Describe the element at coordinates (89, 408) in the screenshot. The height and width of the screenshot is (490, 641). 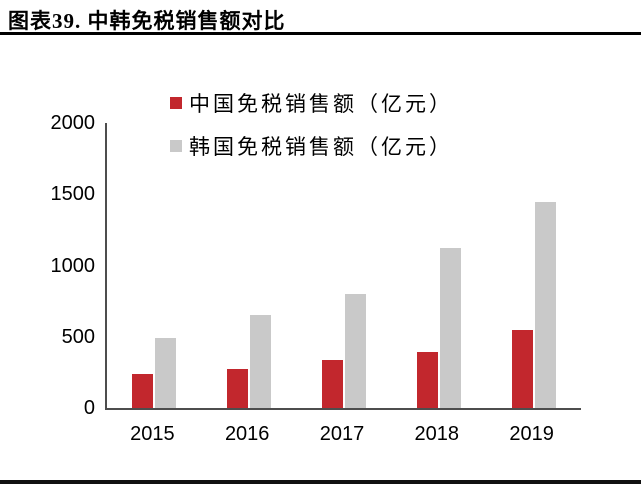
I see `y-axis-tick-label: 0` at that location.